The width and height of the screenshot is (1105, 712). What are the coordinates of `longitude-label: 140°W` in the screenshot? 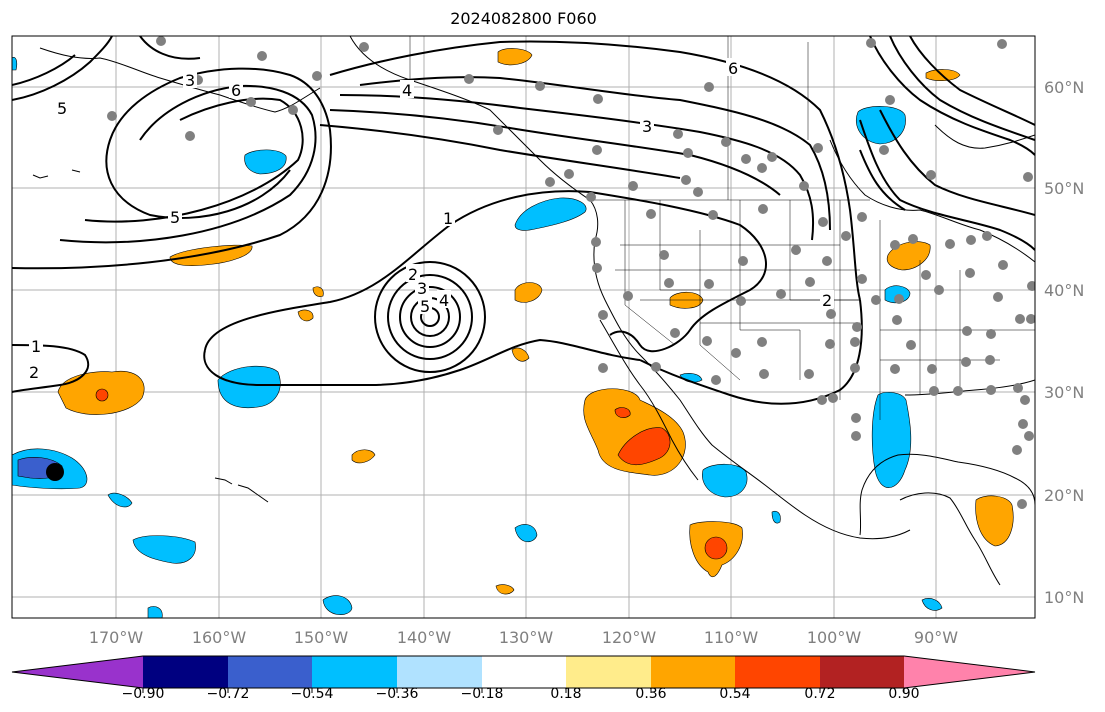 It's located at (424, 637).